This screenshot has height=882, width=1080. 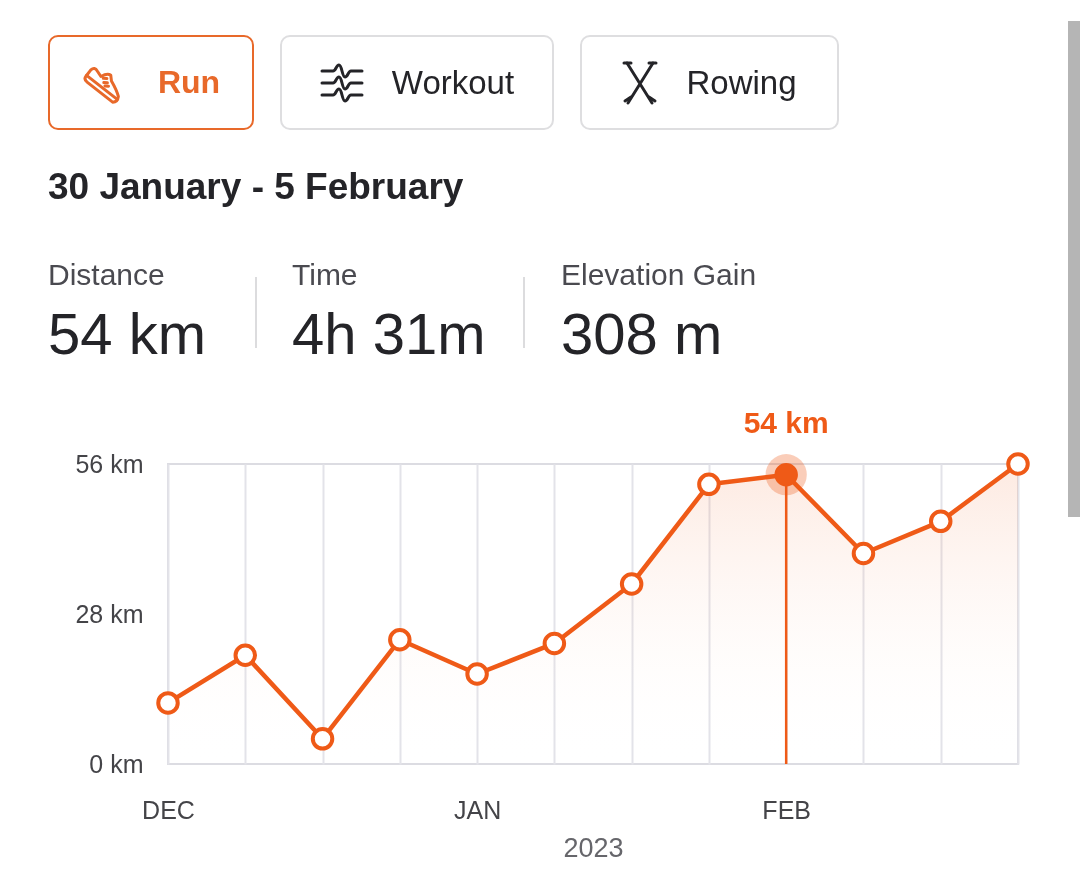 I want to click on tab-button: Rowing, so click(x=709, y=82).